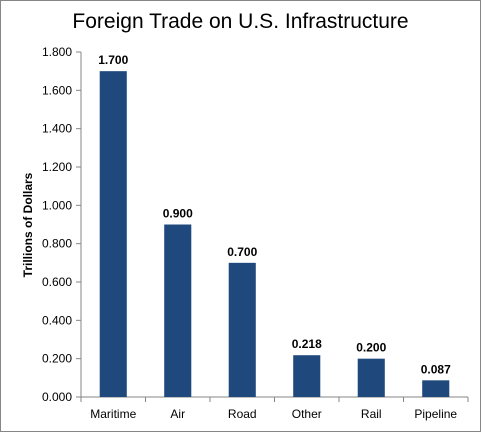 This screenshot has height=432, width=481. Describe the element at coordinates (307, 344) in the screenshot. I see `data-label: 0.218` at that location.